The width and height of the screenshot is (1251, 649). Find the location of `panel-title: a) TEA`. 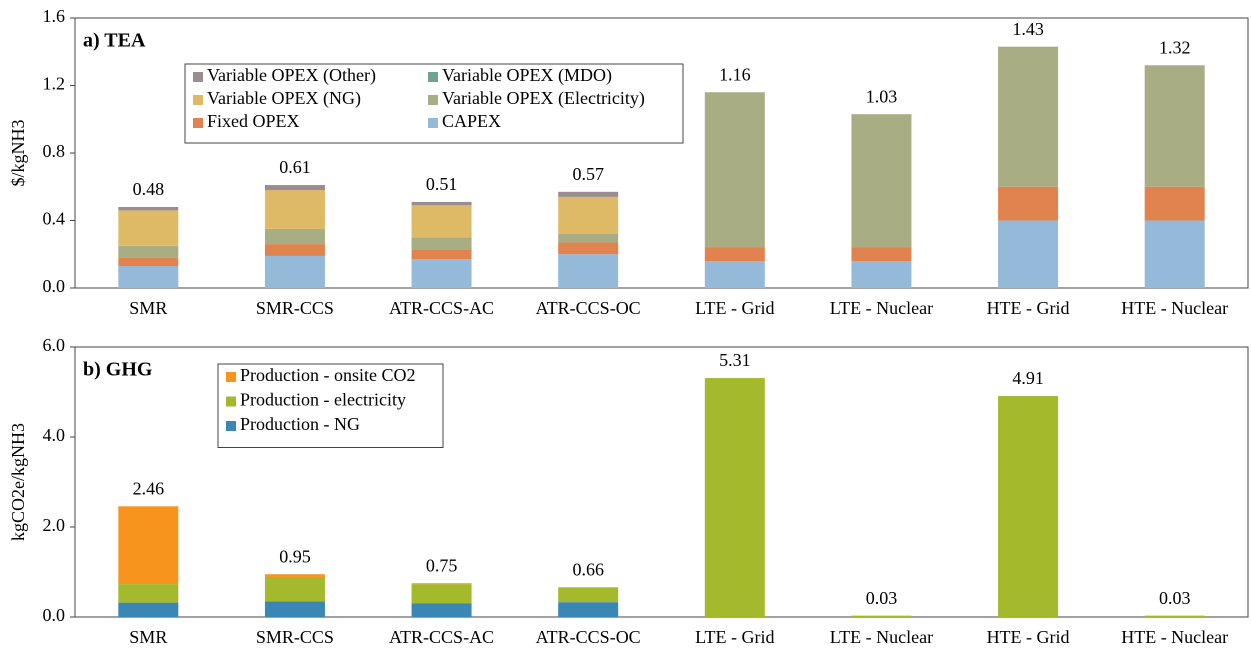

panel-title: a) TEA is located at coordinates (114, 41).